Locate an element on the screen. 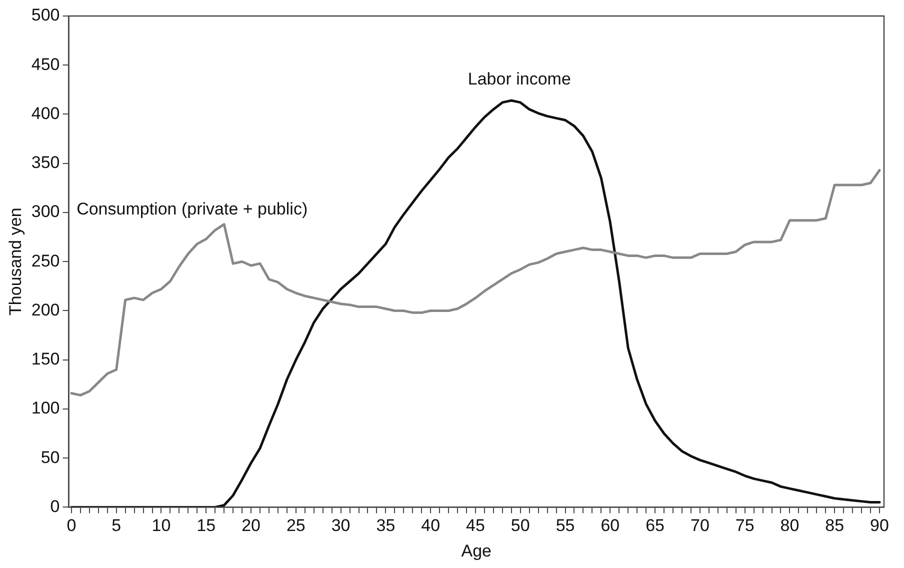  x-tick-label: 5 is located at coordinates (117, 526).